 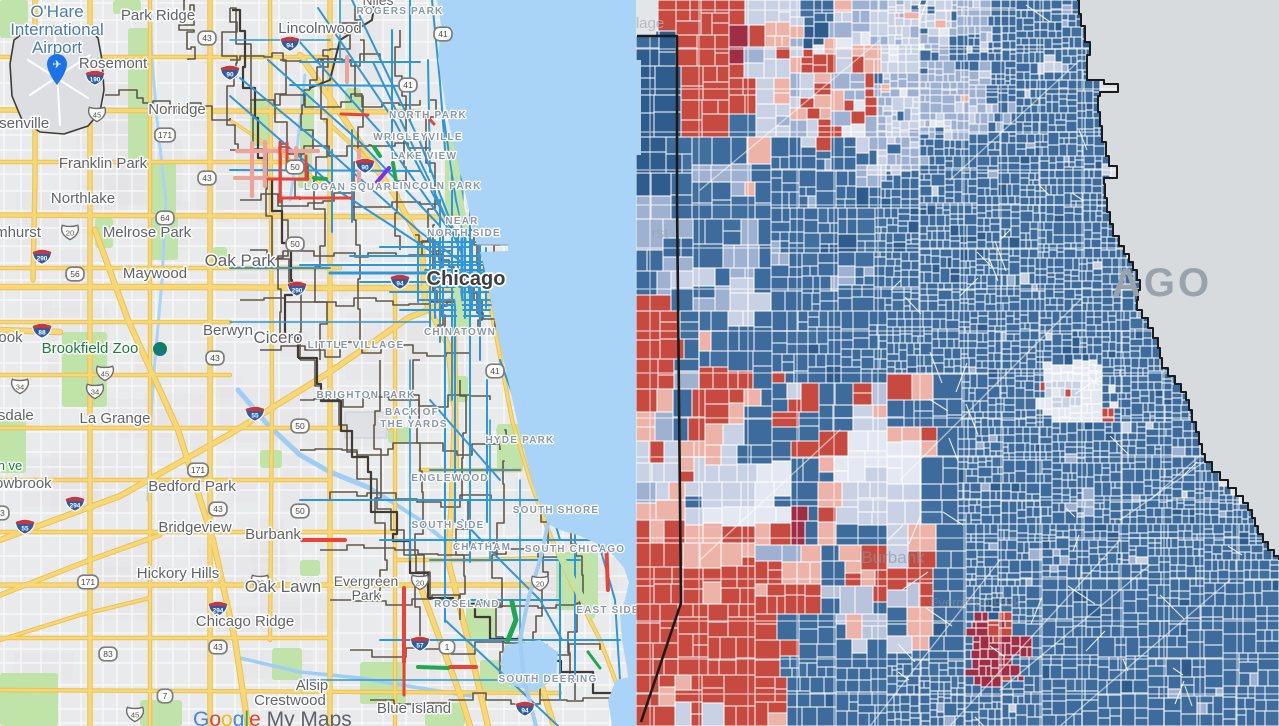 What do you see at coordinates (57, 47) in the screenshot?
I see `svg-text: Airport` at bounding box center [57, 47].